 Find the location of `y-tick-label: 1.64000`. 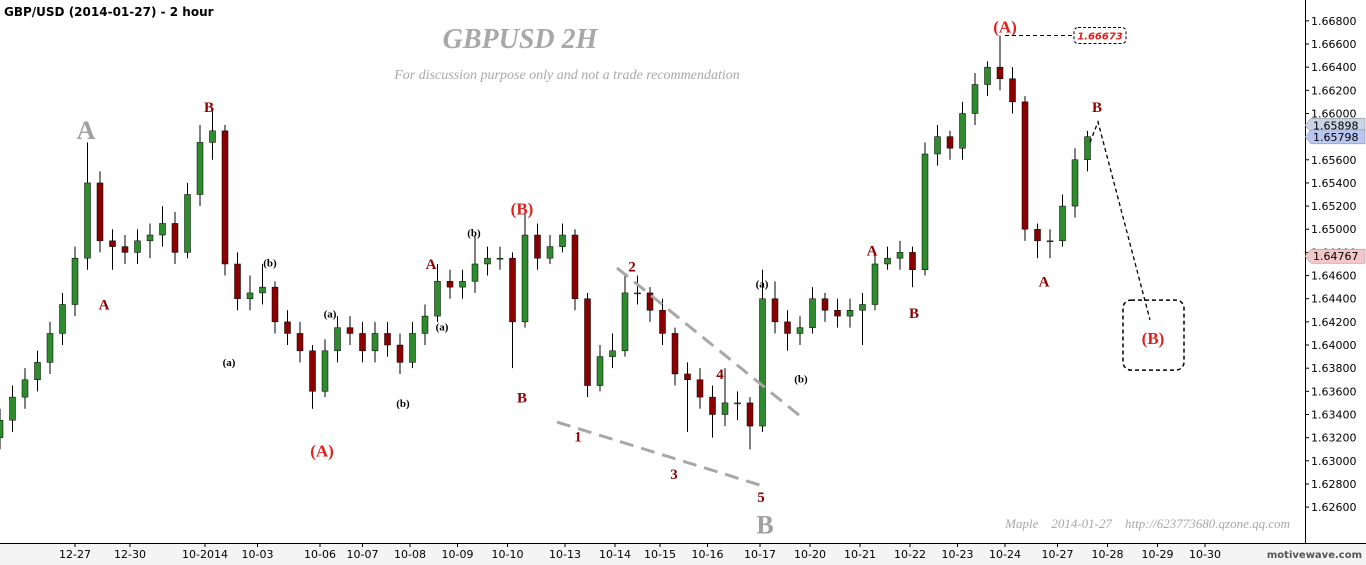

y-tick-label: 1.64000 is located at coordinates (1334, 345).